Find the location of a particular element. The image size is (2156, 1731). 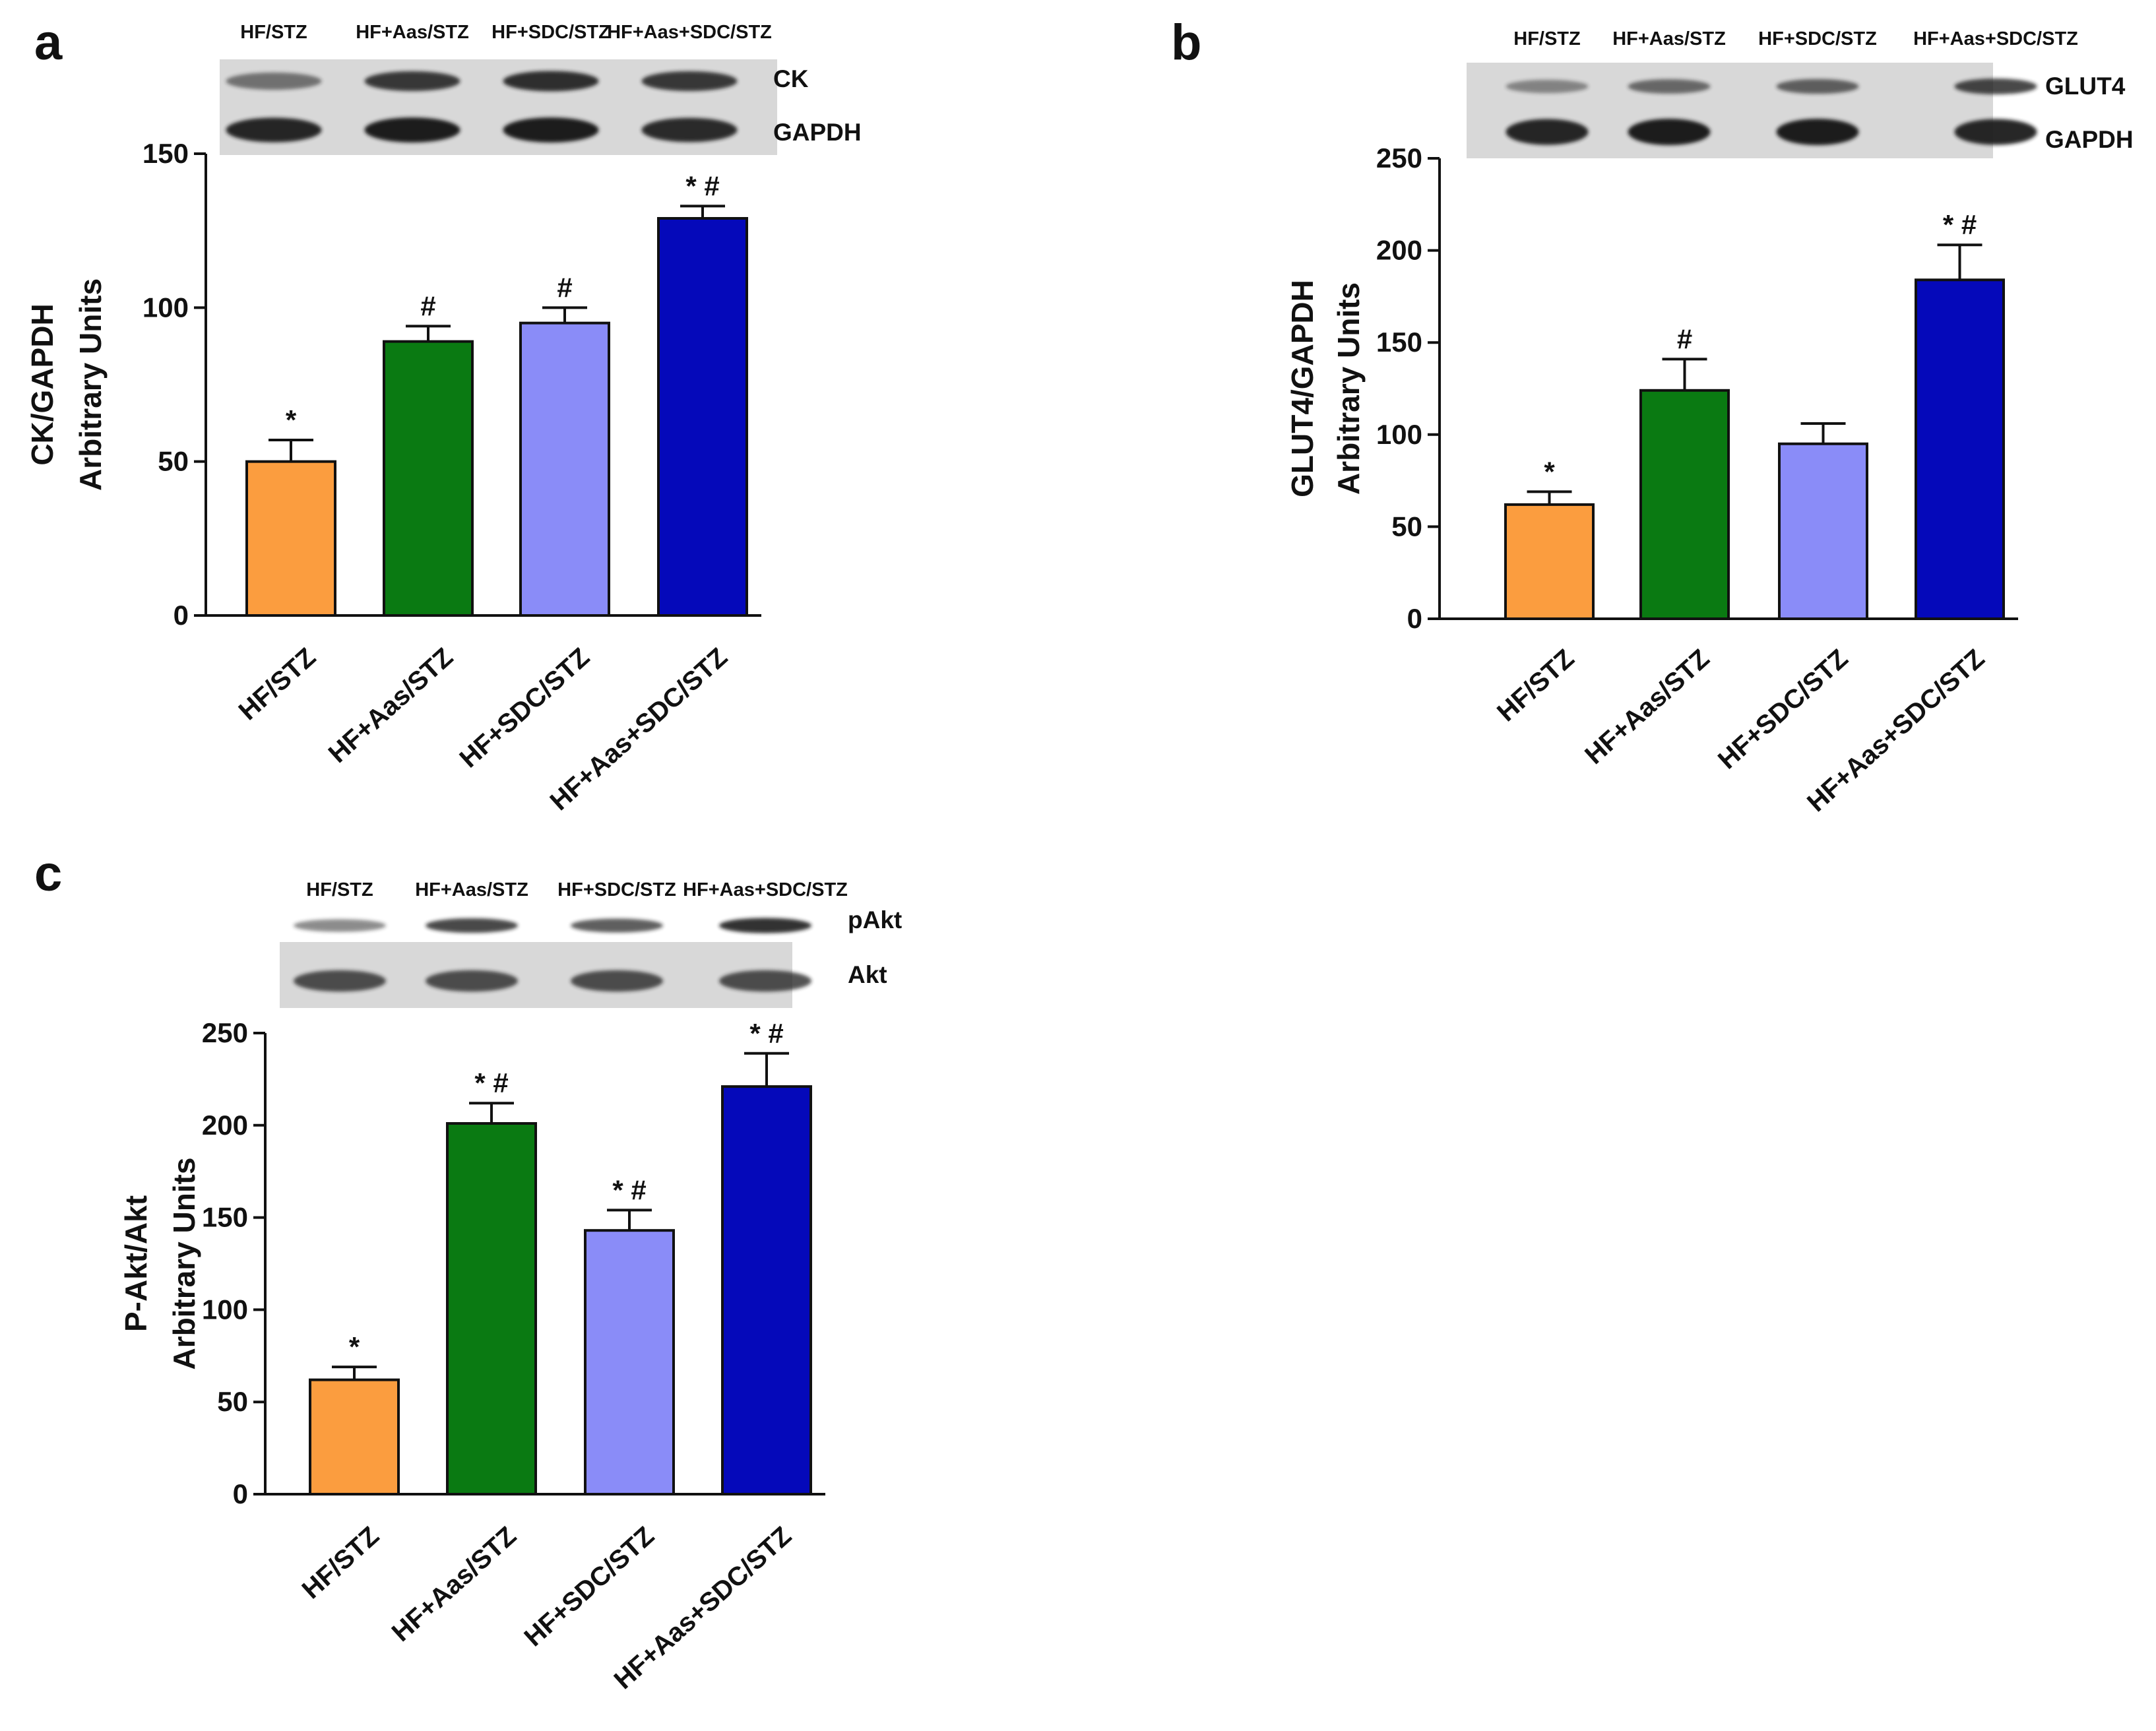

blot-row-label: GLUT4 is located at coordinates (2086, 86).